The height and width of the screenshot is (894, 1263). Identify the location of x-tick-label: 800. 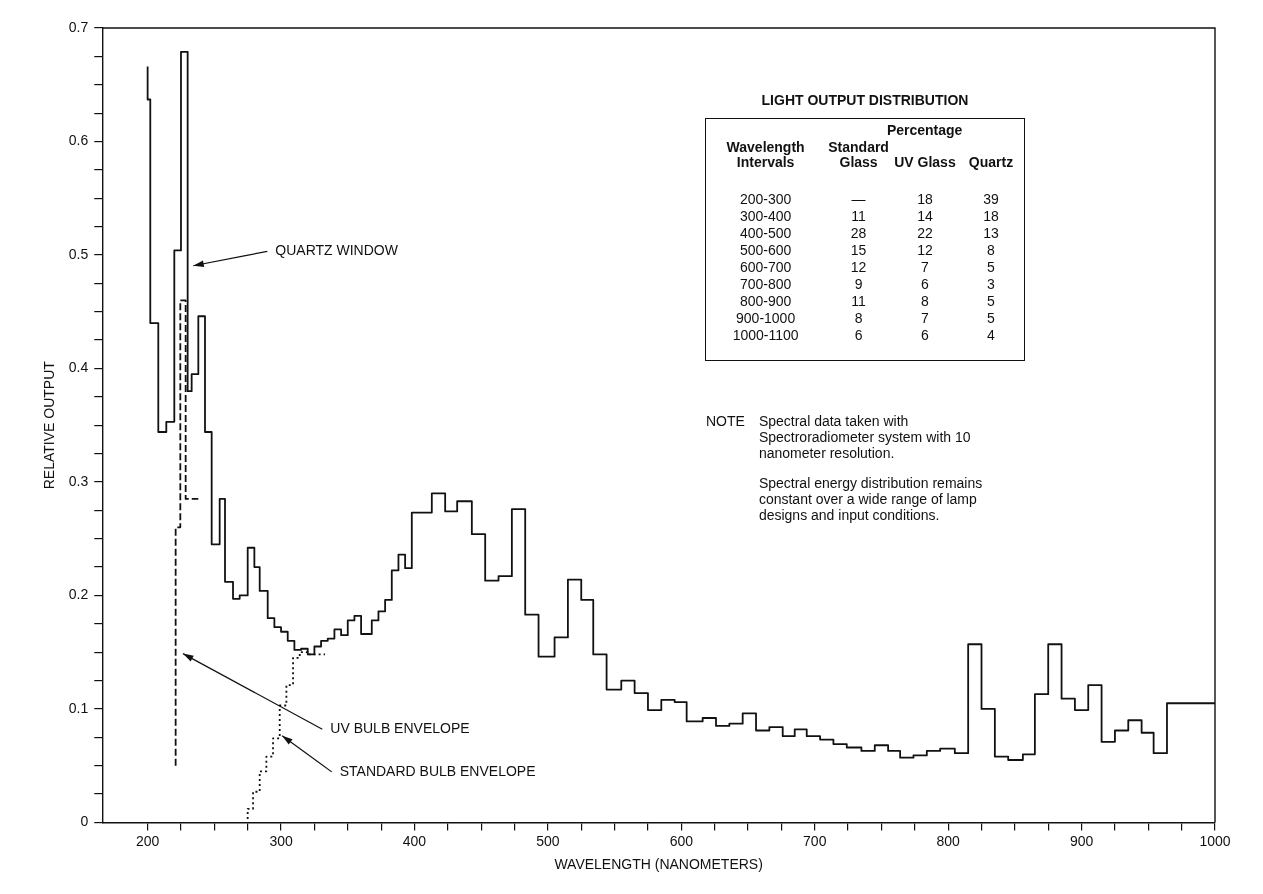
(948, 840).